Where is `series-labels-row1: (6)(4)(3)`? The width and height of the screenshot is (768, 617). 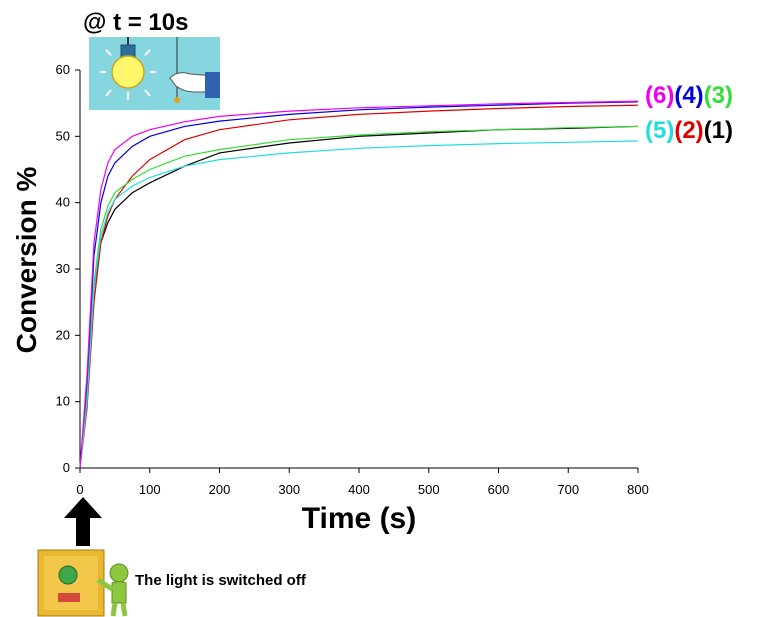 series-labels-row1: (6)(4)(3) is located at coordinates (689, 95).